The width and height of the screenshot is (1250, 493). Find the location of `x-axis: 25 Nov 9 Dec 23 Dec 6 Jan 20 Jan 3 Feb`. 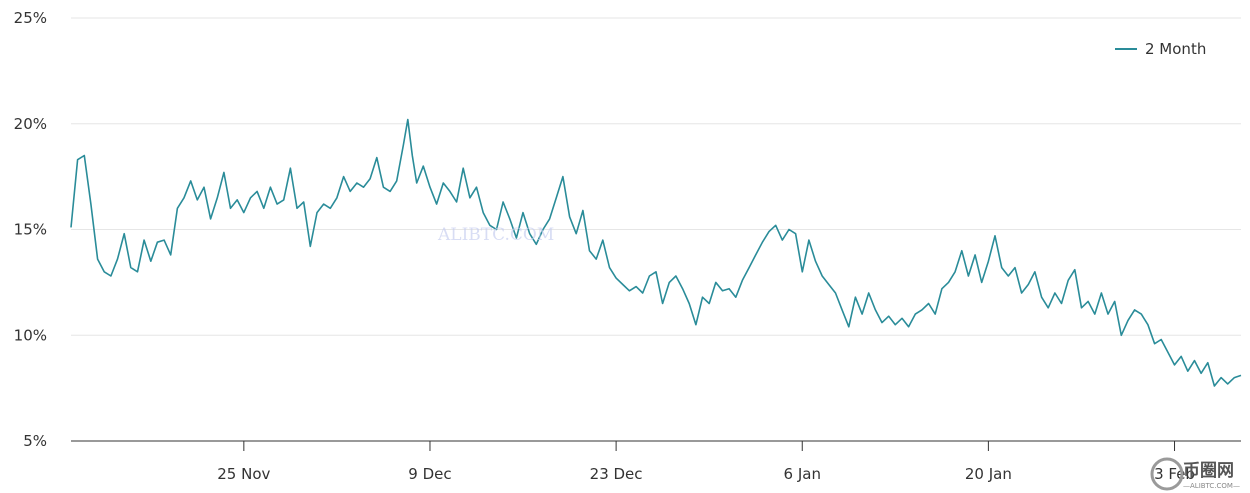

x-axis: 25 Nov 9 Dec 23 Dec 6 Jan 20 Jan 3 Feb is located at coordinates (656, 461).